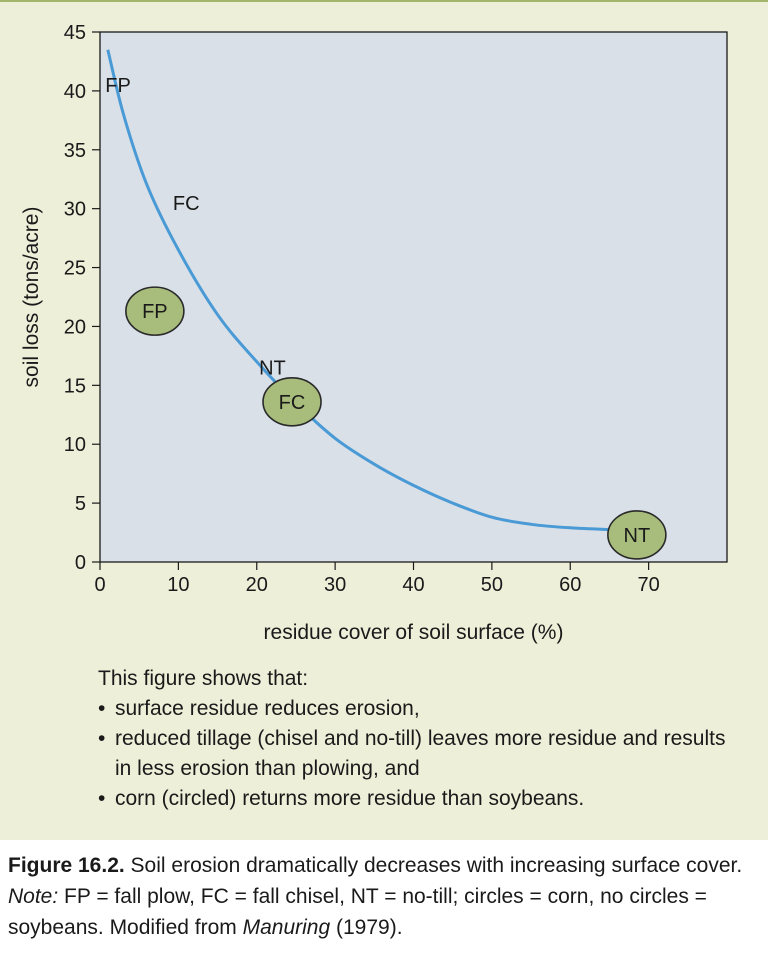  What do you see at coordinates (75, 210) in the screenshot?
I see `y-tick-label: 30` at bounding box center [75, 210].